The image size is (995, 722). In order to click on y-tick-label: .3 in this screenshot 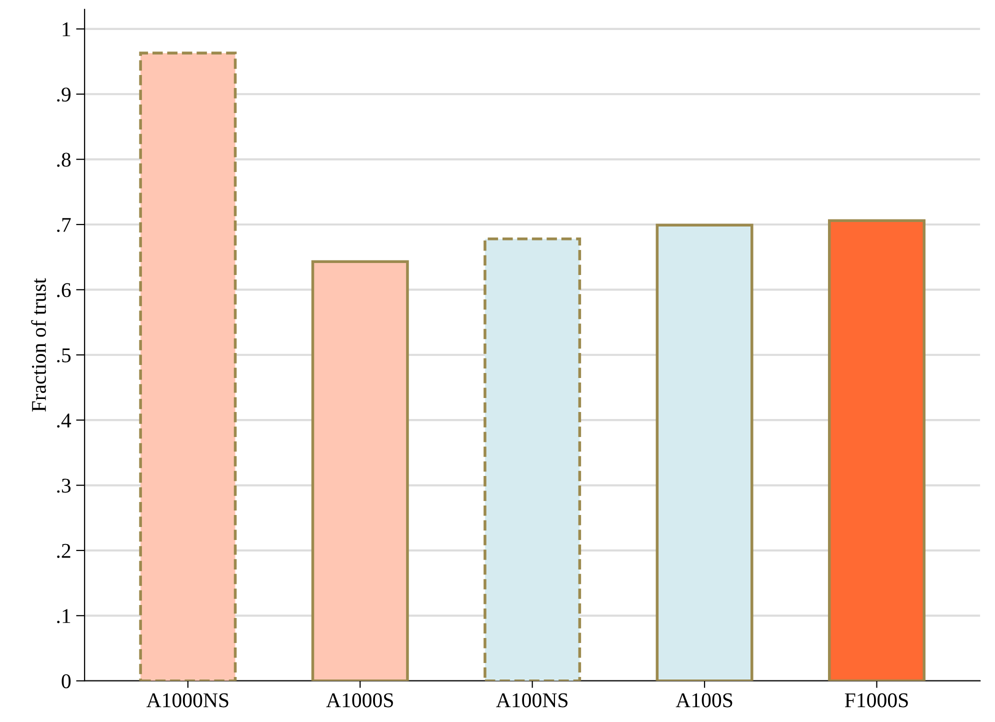, I will do `click(64, 485)`.